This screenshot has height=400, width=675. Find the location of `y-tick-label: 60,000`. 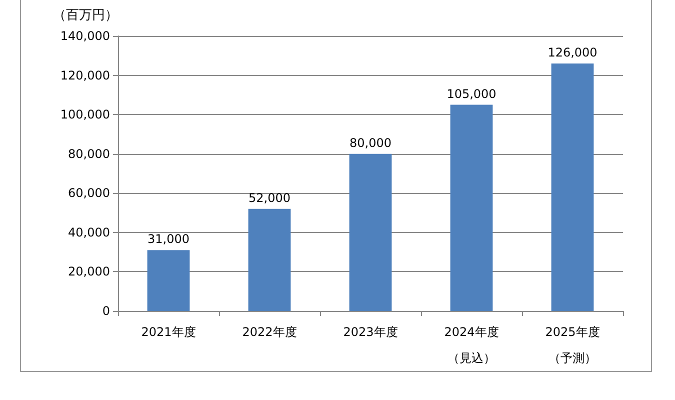

y-tick-label: 60,000 is located at coordinates (89, 193).